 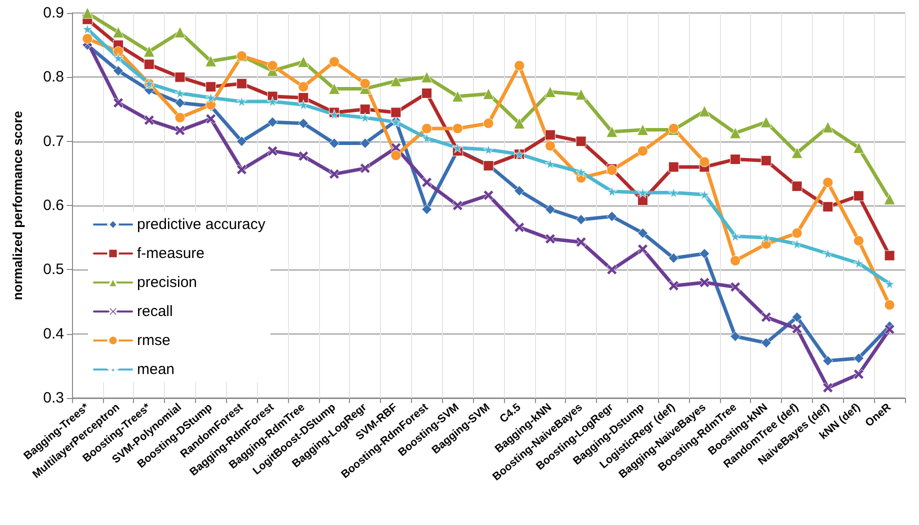 What do you see at coordinates (53, 13) in the screenshot?
I see `y-tick-label: 0.9` at bounding box center [53, 13].